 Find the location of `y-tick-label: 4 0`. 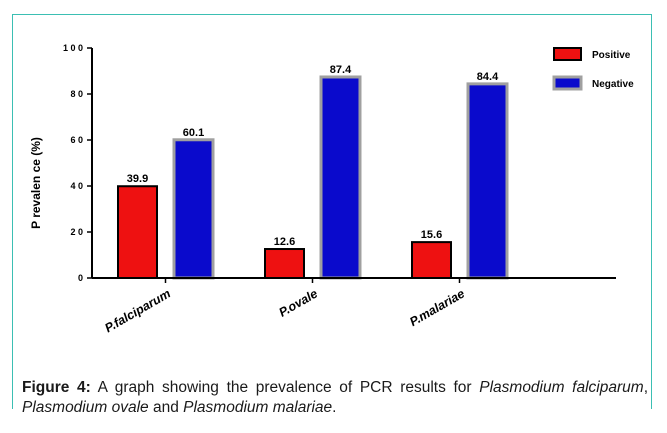

y-tick-label: 4 0 is located at coordinates (76, 186).